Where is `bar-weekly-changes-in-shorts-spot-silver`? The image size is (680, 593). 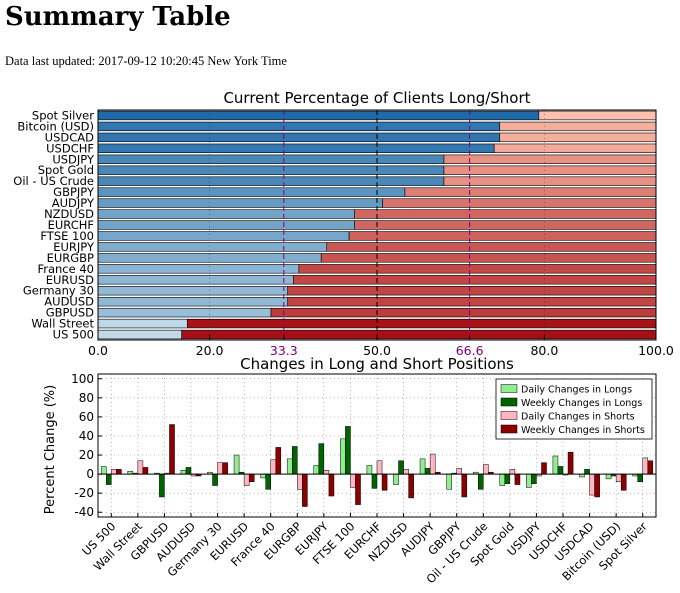
bar-weekly-changes-in-shorts-spot-silver is located at coordinates (650, 467).